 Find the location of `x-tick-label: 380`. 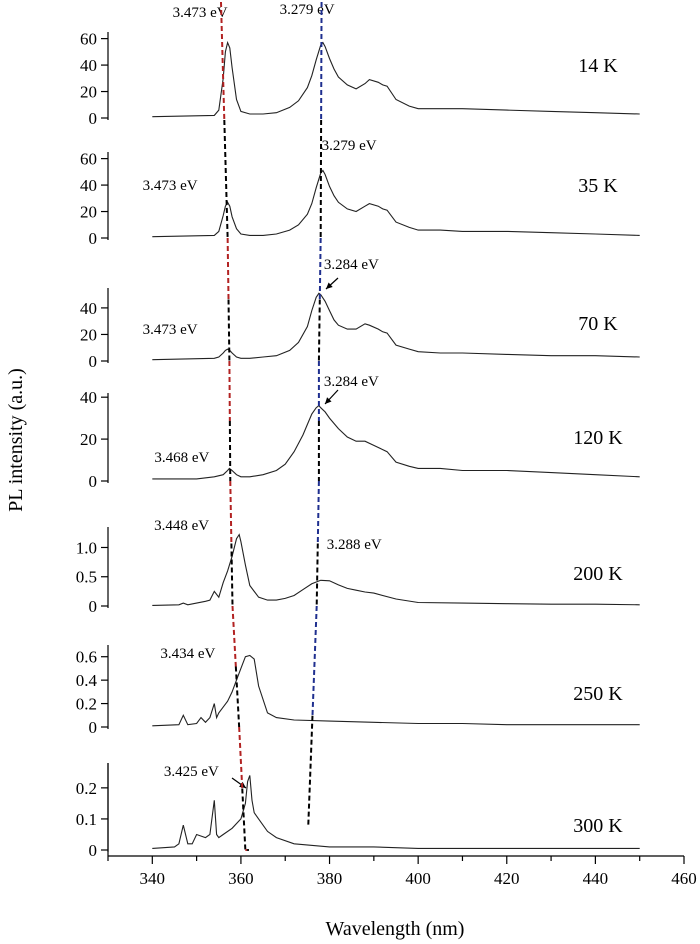

x-tick-label: 380 is located at coordinates (330, 878).